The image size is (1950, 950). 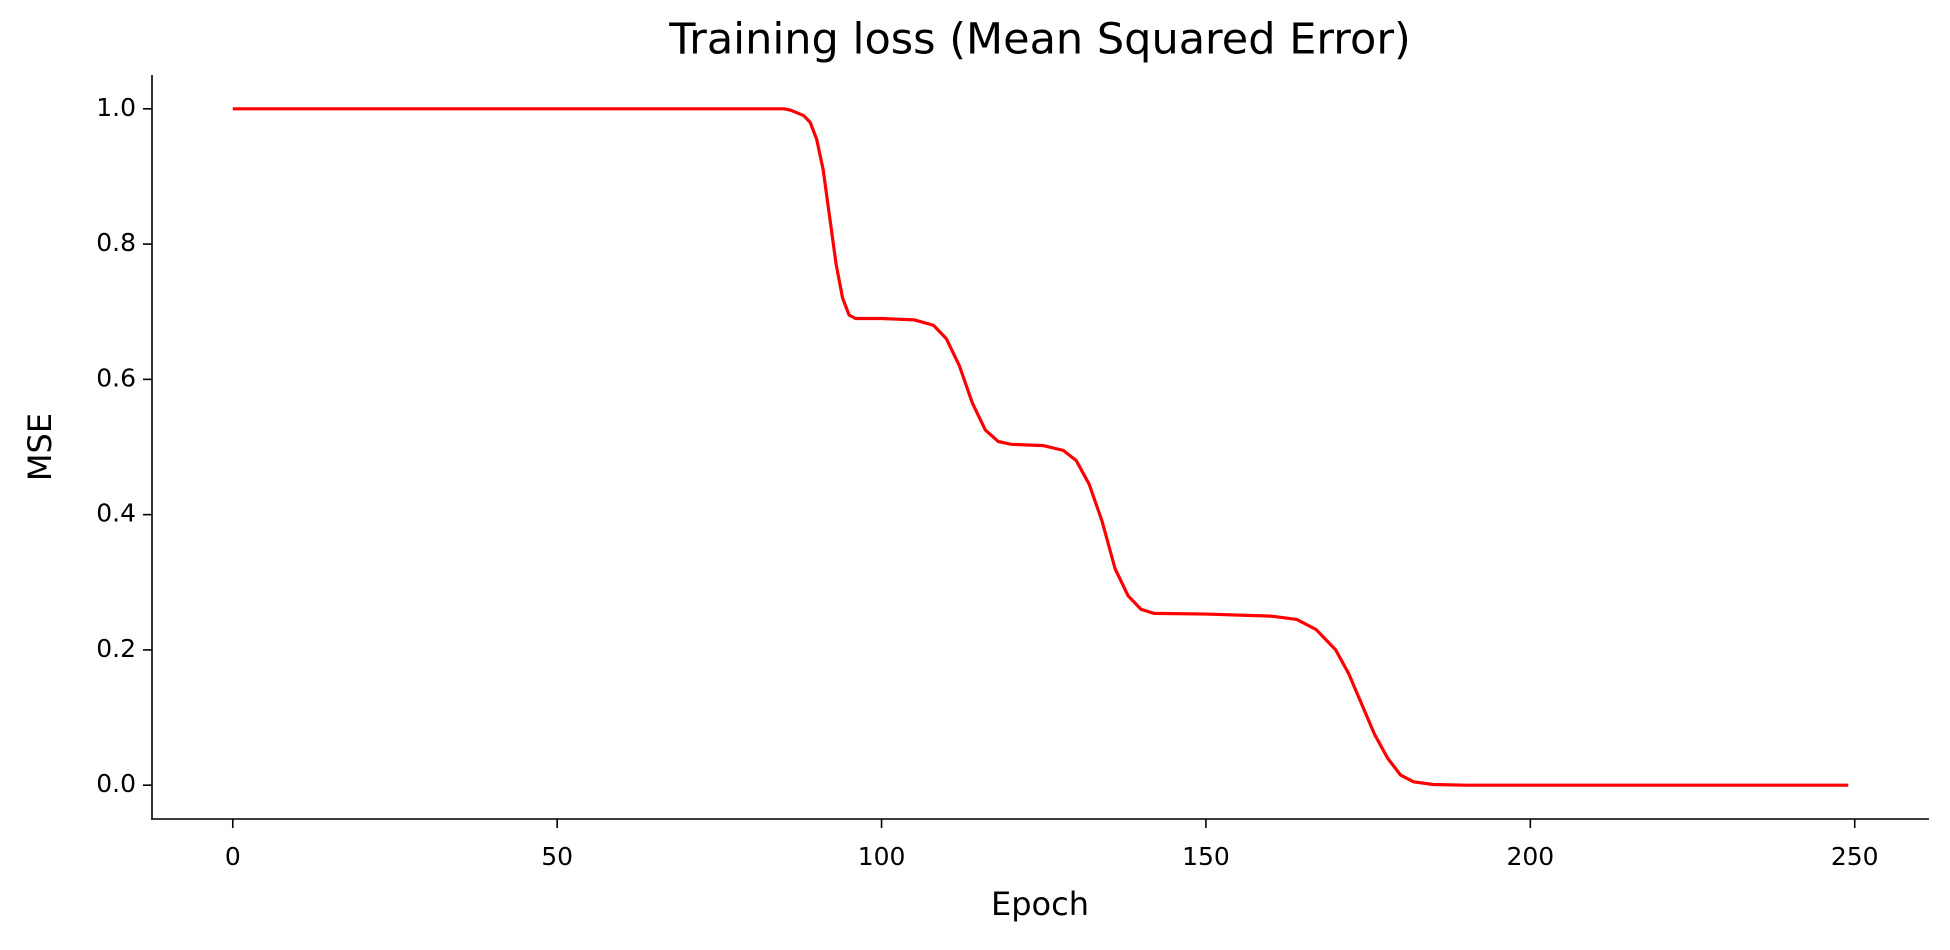 I want to click on x-tick-label: 0, so click(x=233, y=856).